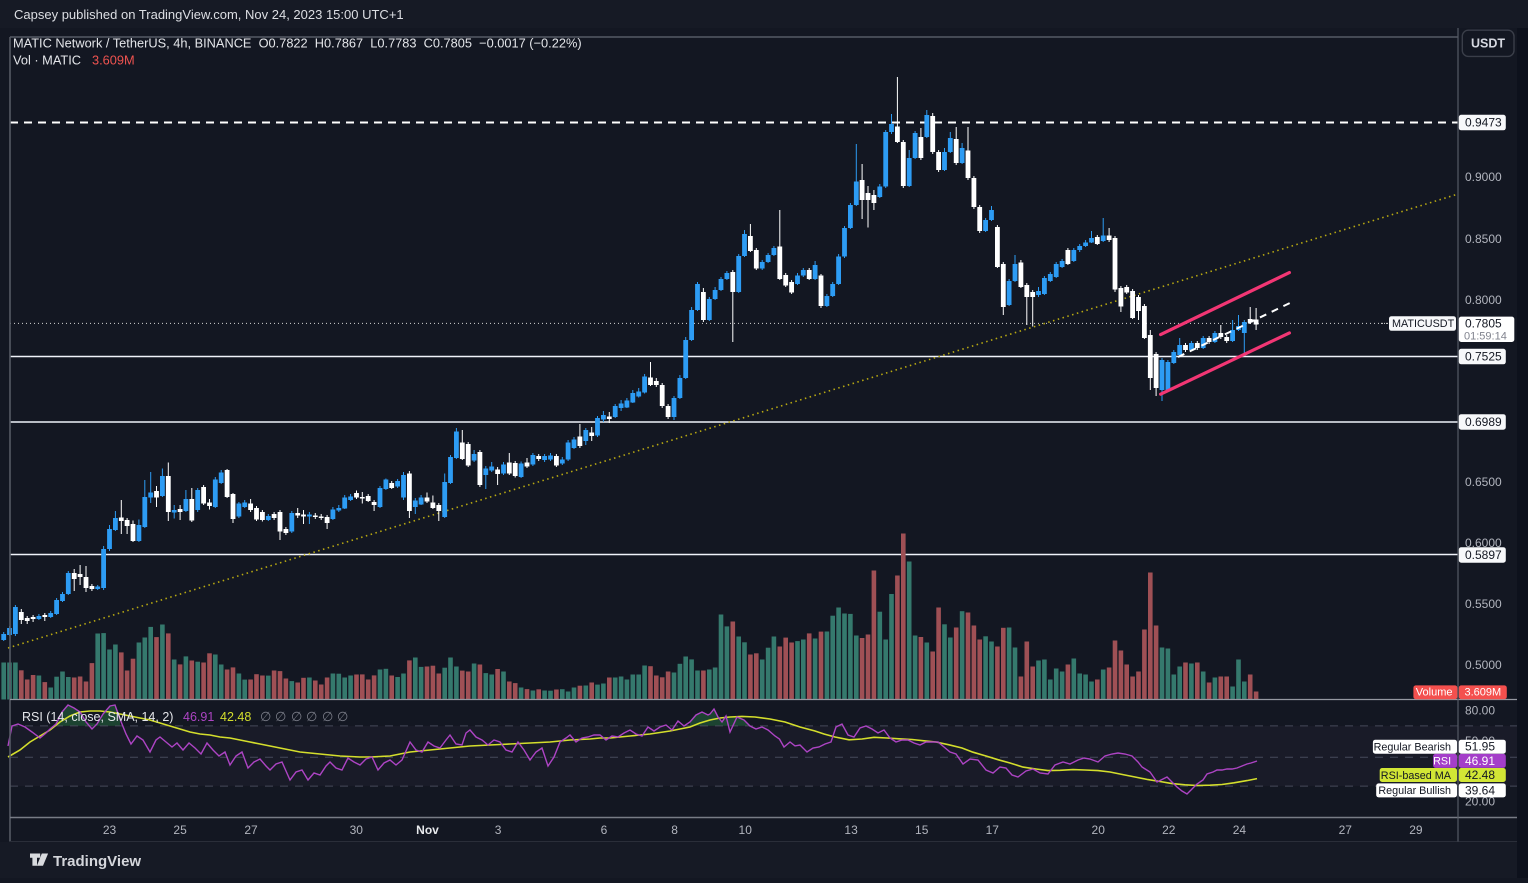  Describe the element at coordinates (1483, 422) in the screenshot. I see `svg-text: 0.6989` at that location.